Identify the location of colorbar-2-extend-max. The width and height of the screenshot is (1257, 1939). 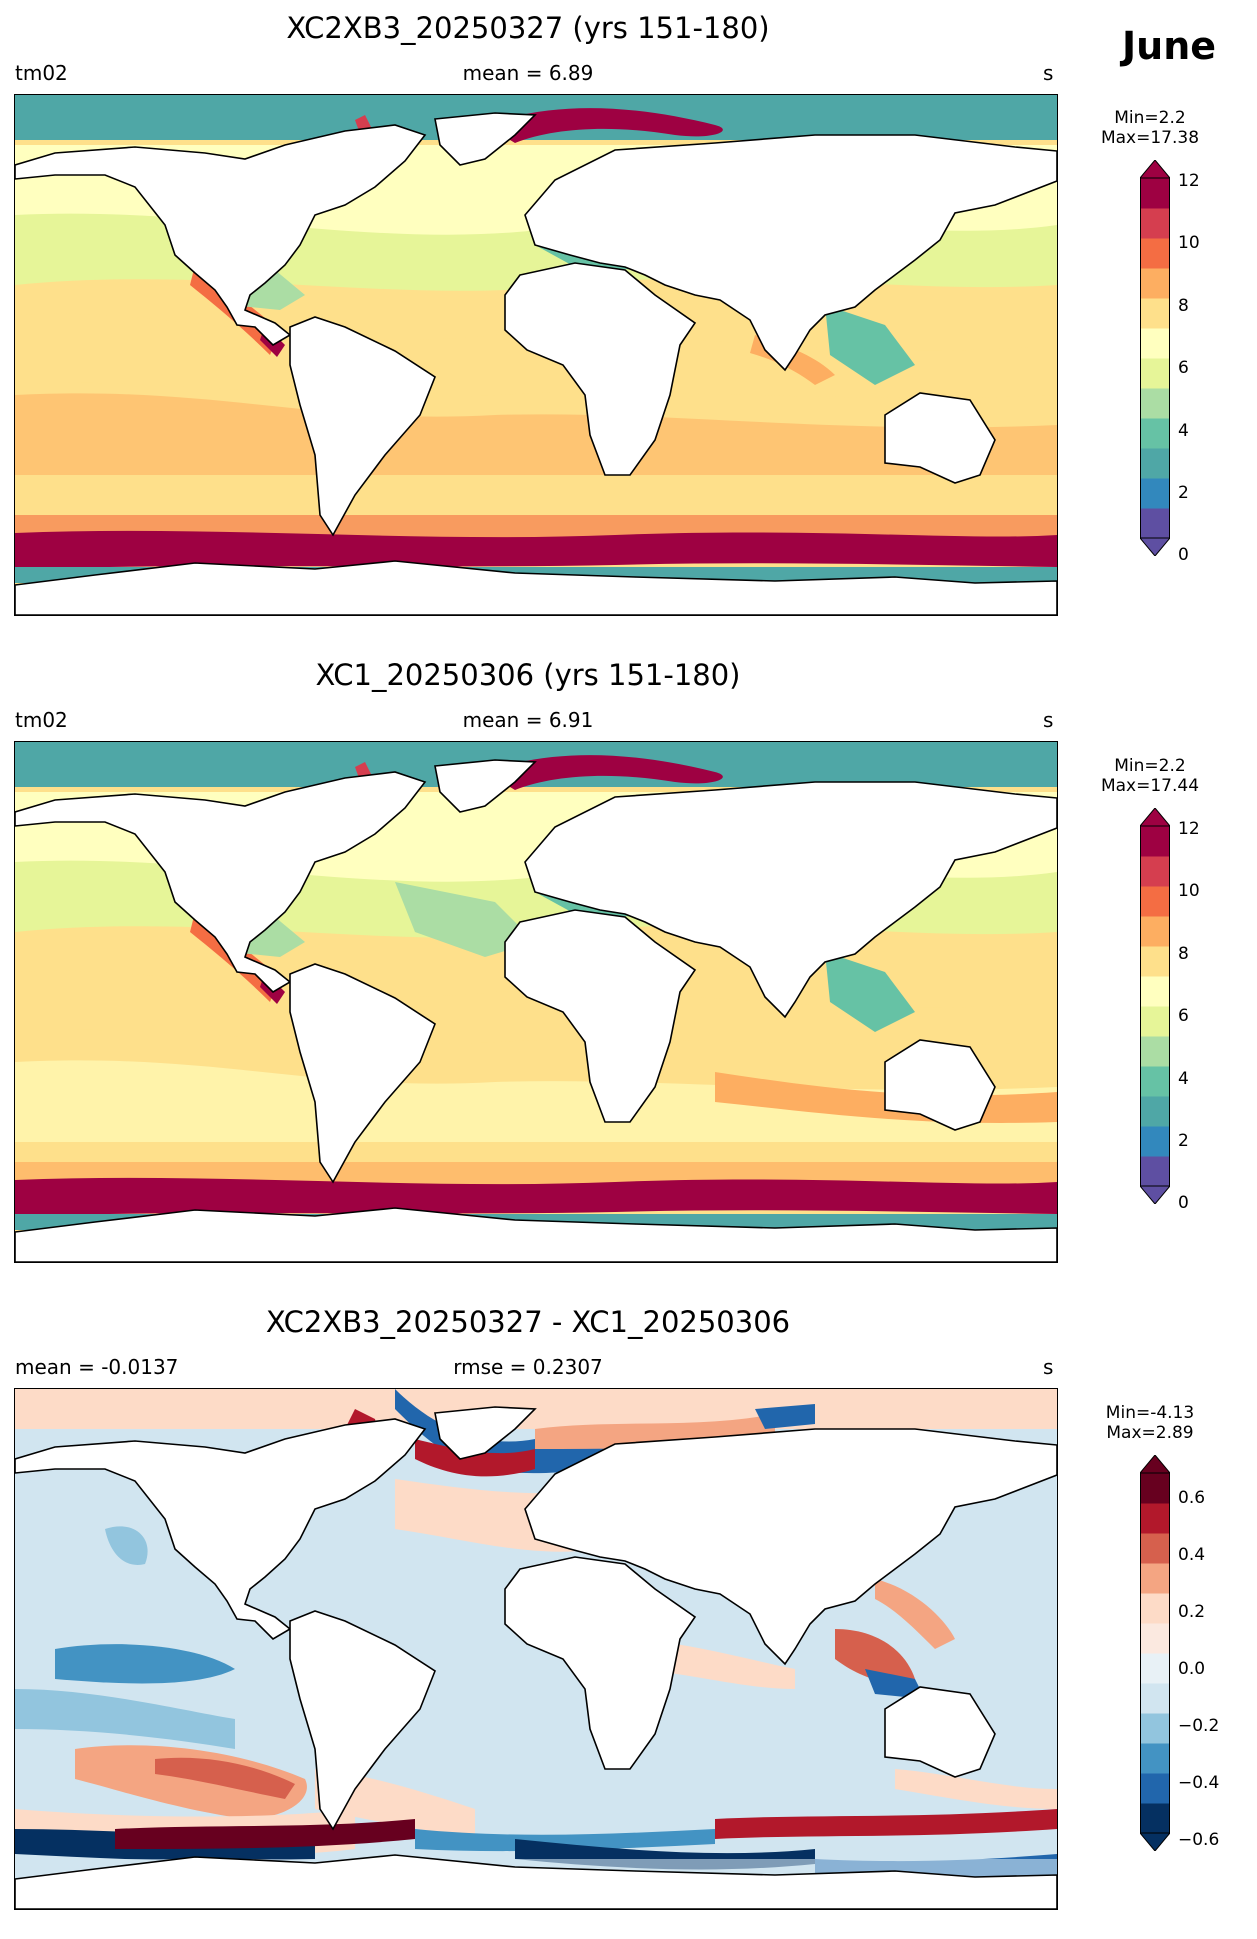
(1155, 817).